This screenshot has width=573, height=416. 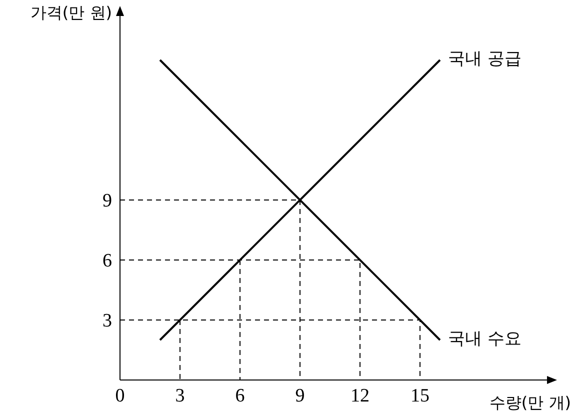 What do you see at coordinates (240, 395) in the screenshot?
I see `x-tick-label: 6` at bounding box center [240, 395].